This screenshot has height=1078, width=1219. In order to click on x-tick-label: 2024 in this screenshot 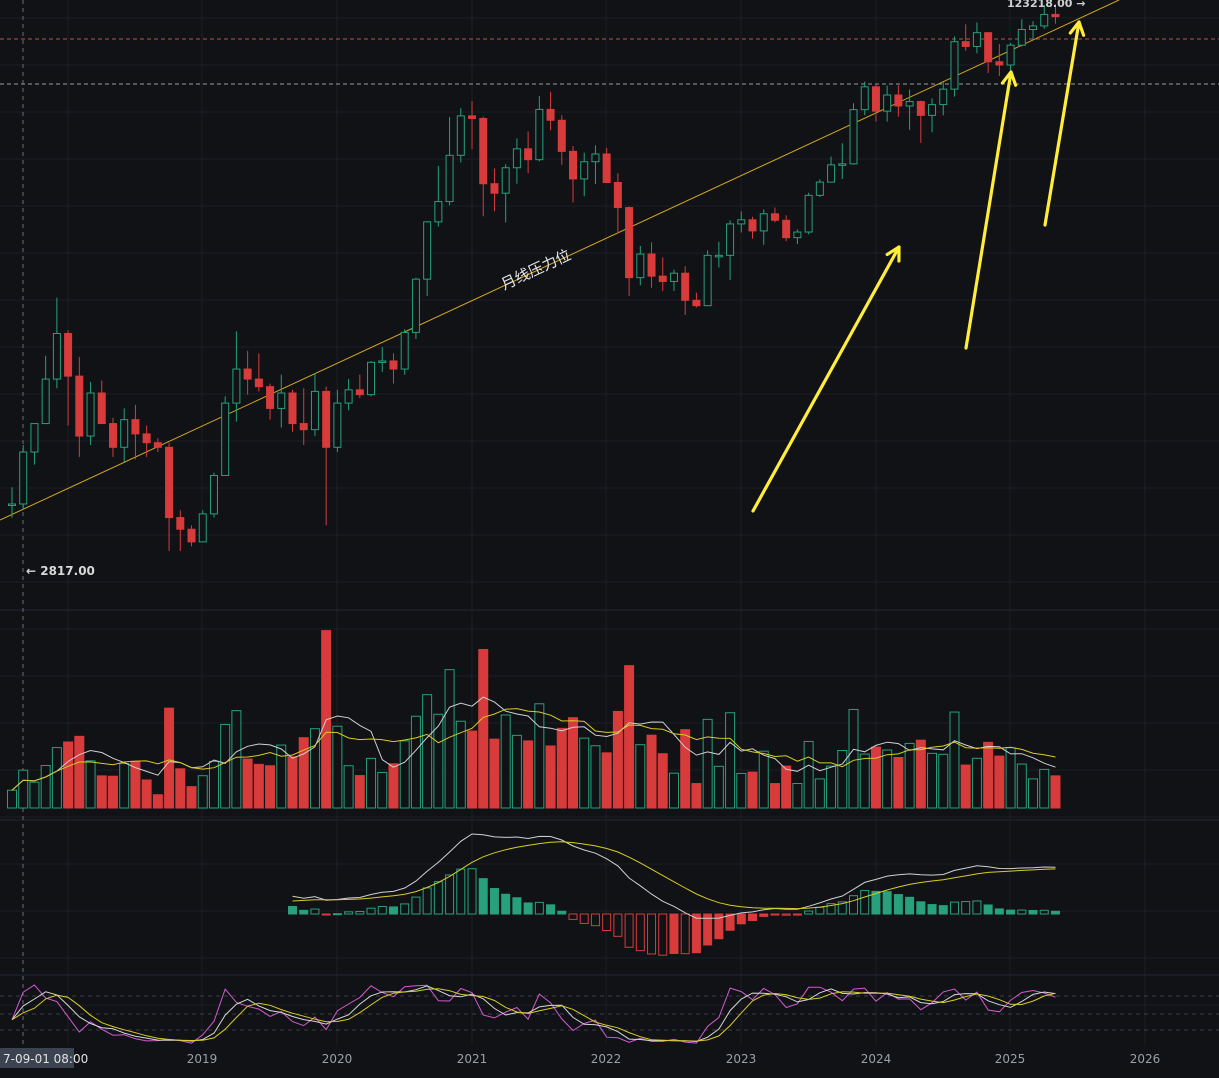, I will do `click(876, 1059)`.